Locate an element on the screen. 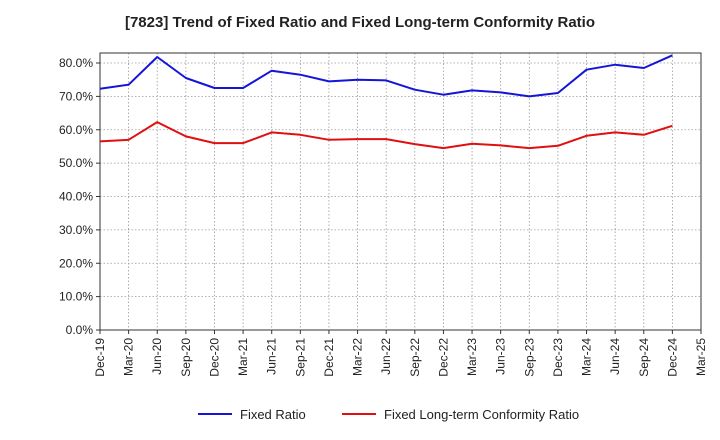 Image resolution: width=720 pixels, height=440 pixels. y-tick-label: 20.0% is located at coordinates (76, 263).